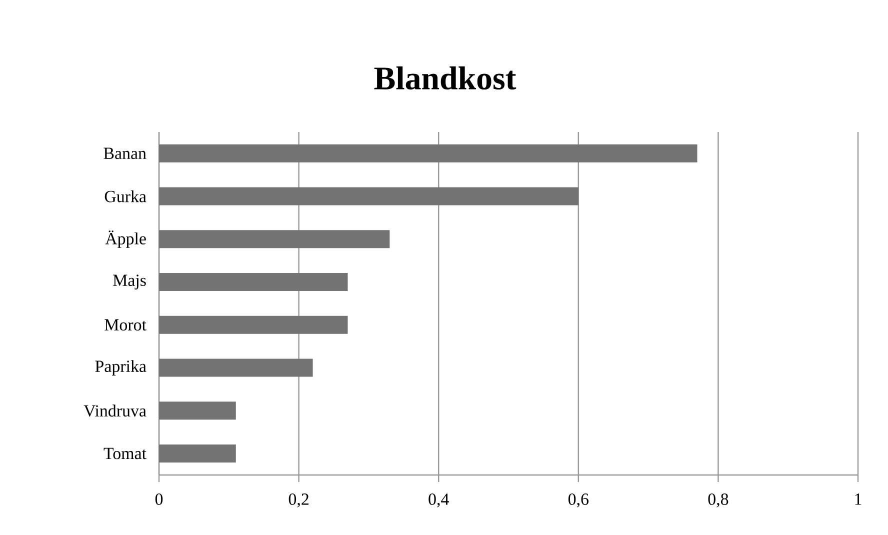  I want to click on y-tick-label: Vindruva, so click(115, 410).